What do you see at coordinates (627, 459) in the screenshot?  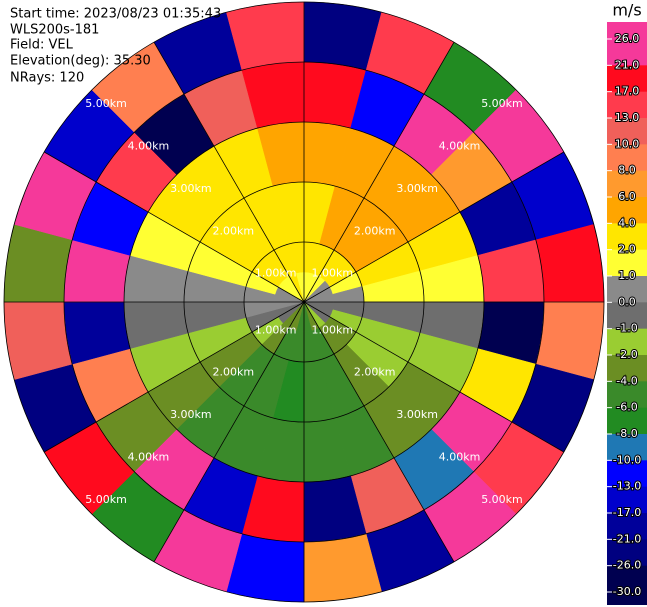 I see `colorbar-label: -10.0` at bounding box center [627, 459].